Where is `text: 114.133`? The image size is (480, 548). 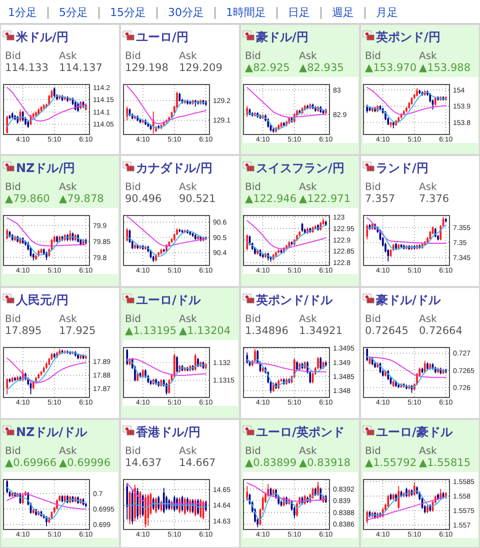 text: 114.133 is located at coordinates (26, 68).